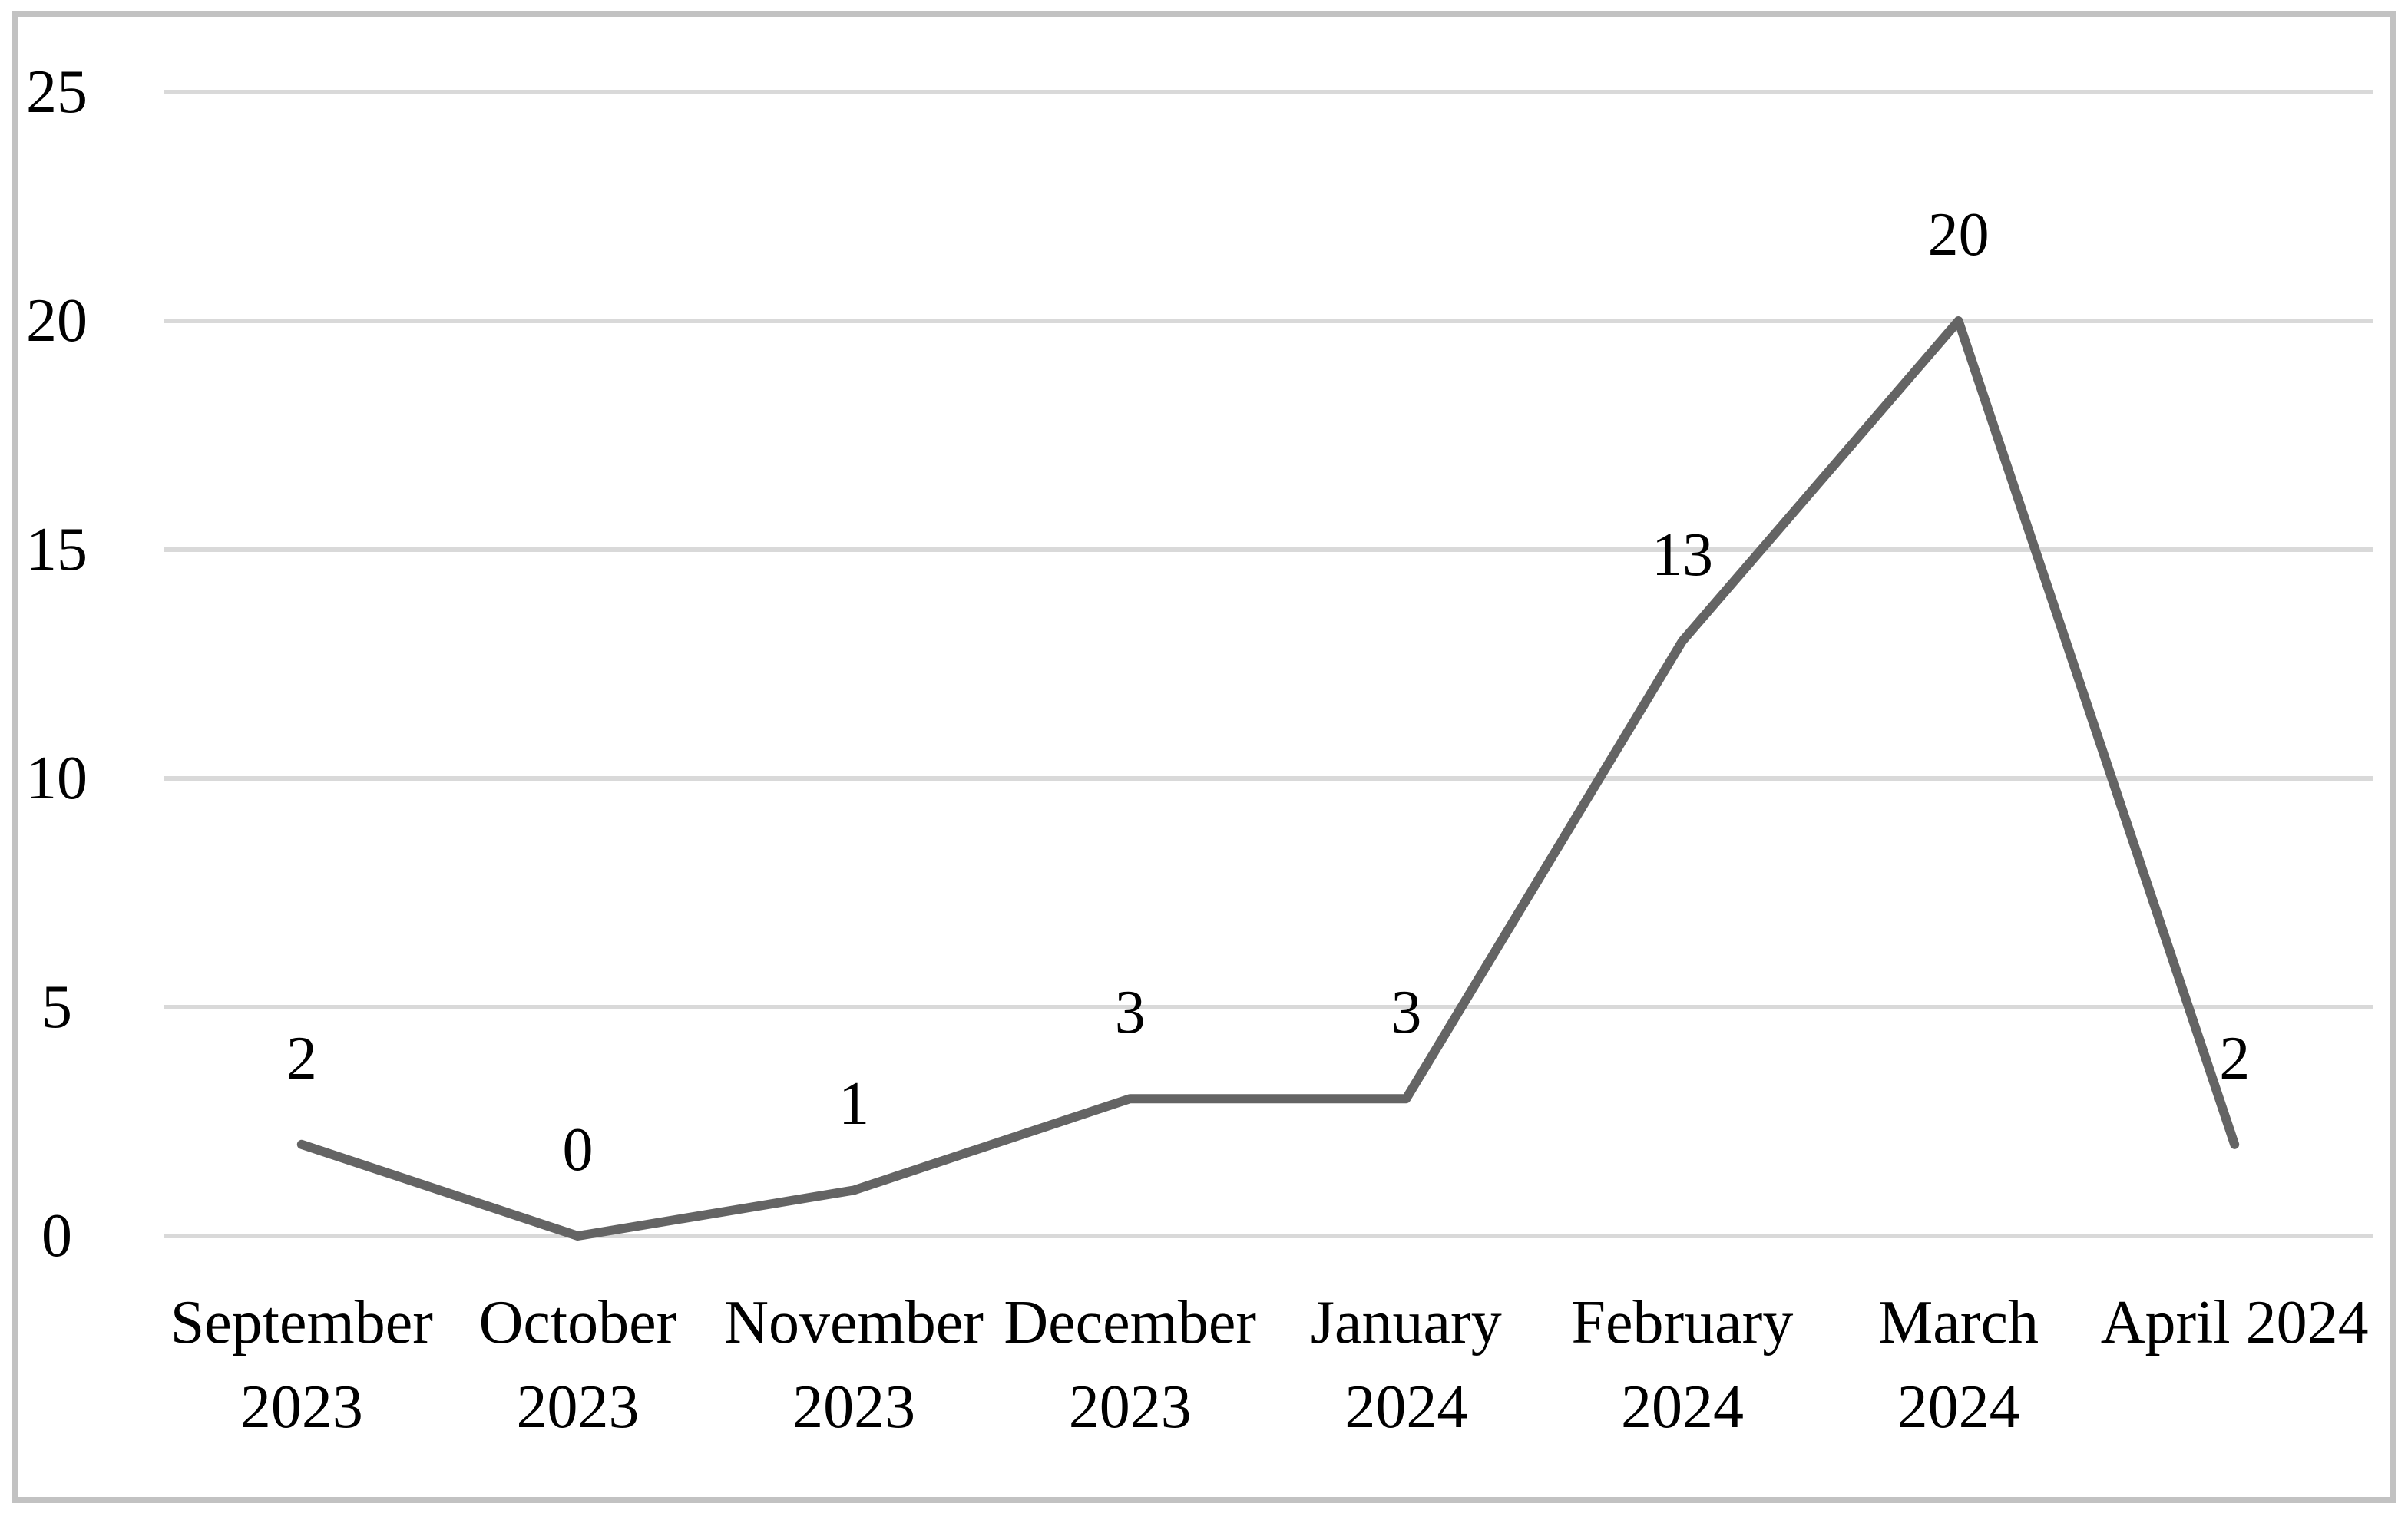  Describe the element at coordinates (57, 778) in the screenshot. I see `y-tick-label: 10` at that location.